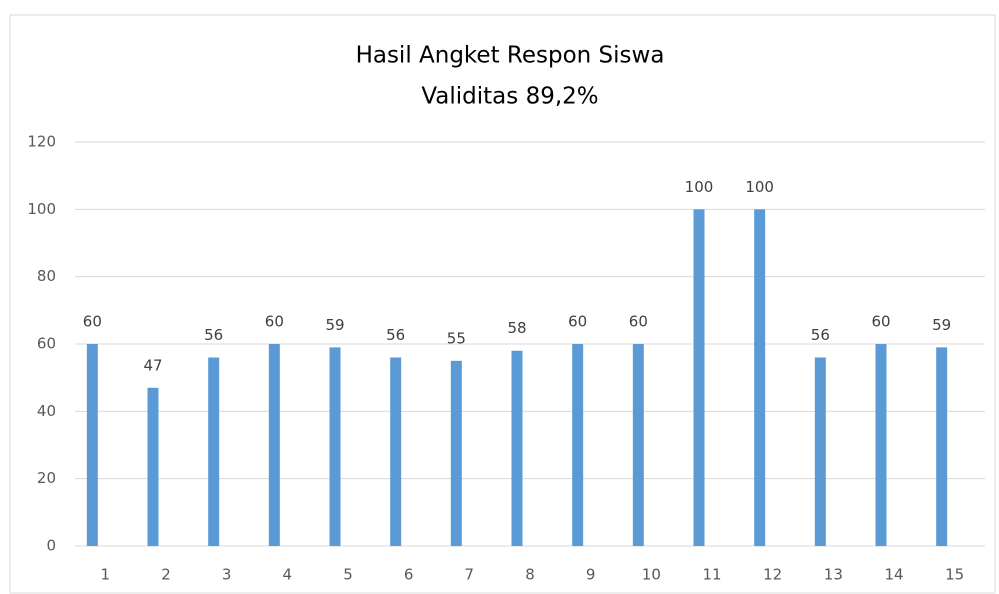 The height and width of the screenshot is (594, 999). Describe the element at coordinates (711, 575) in the screenshot. I see `x-tick-label: 11` at that location.